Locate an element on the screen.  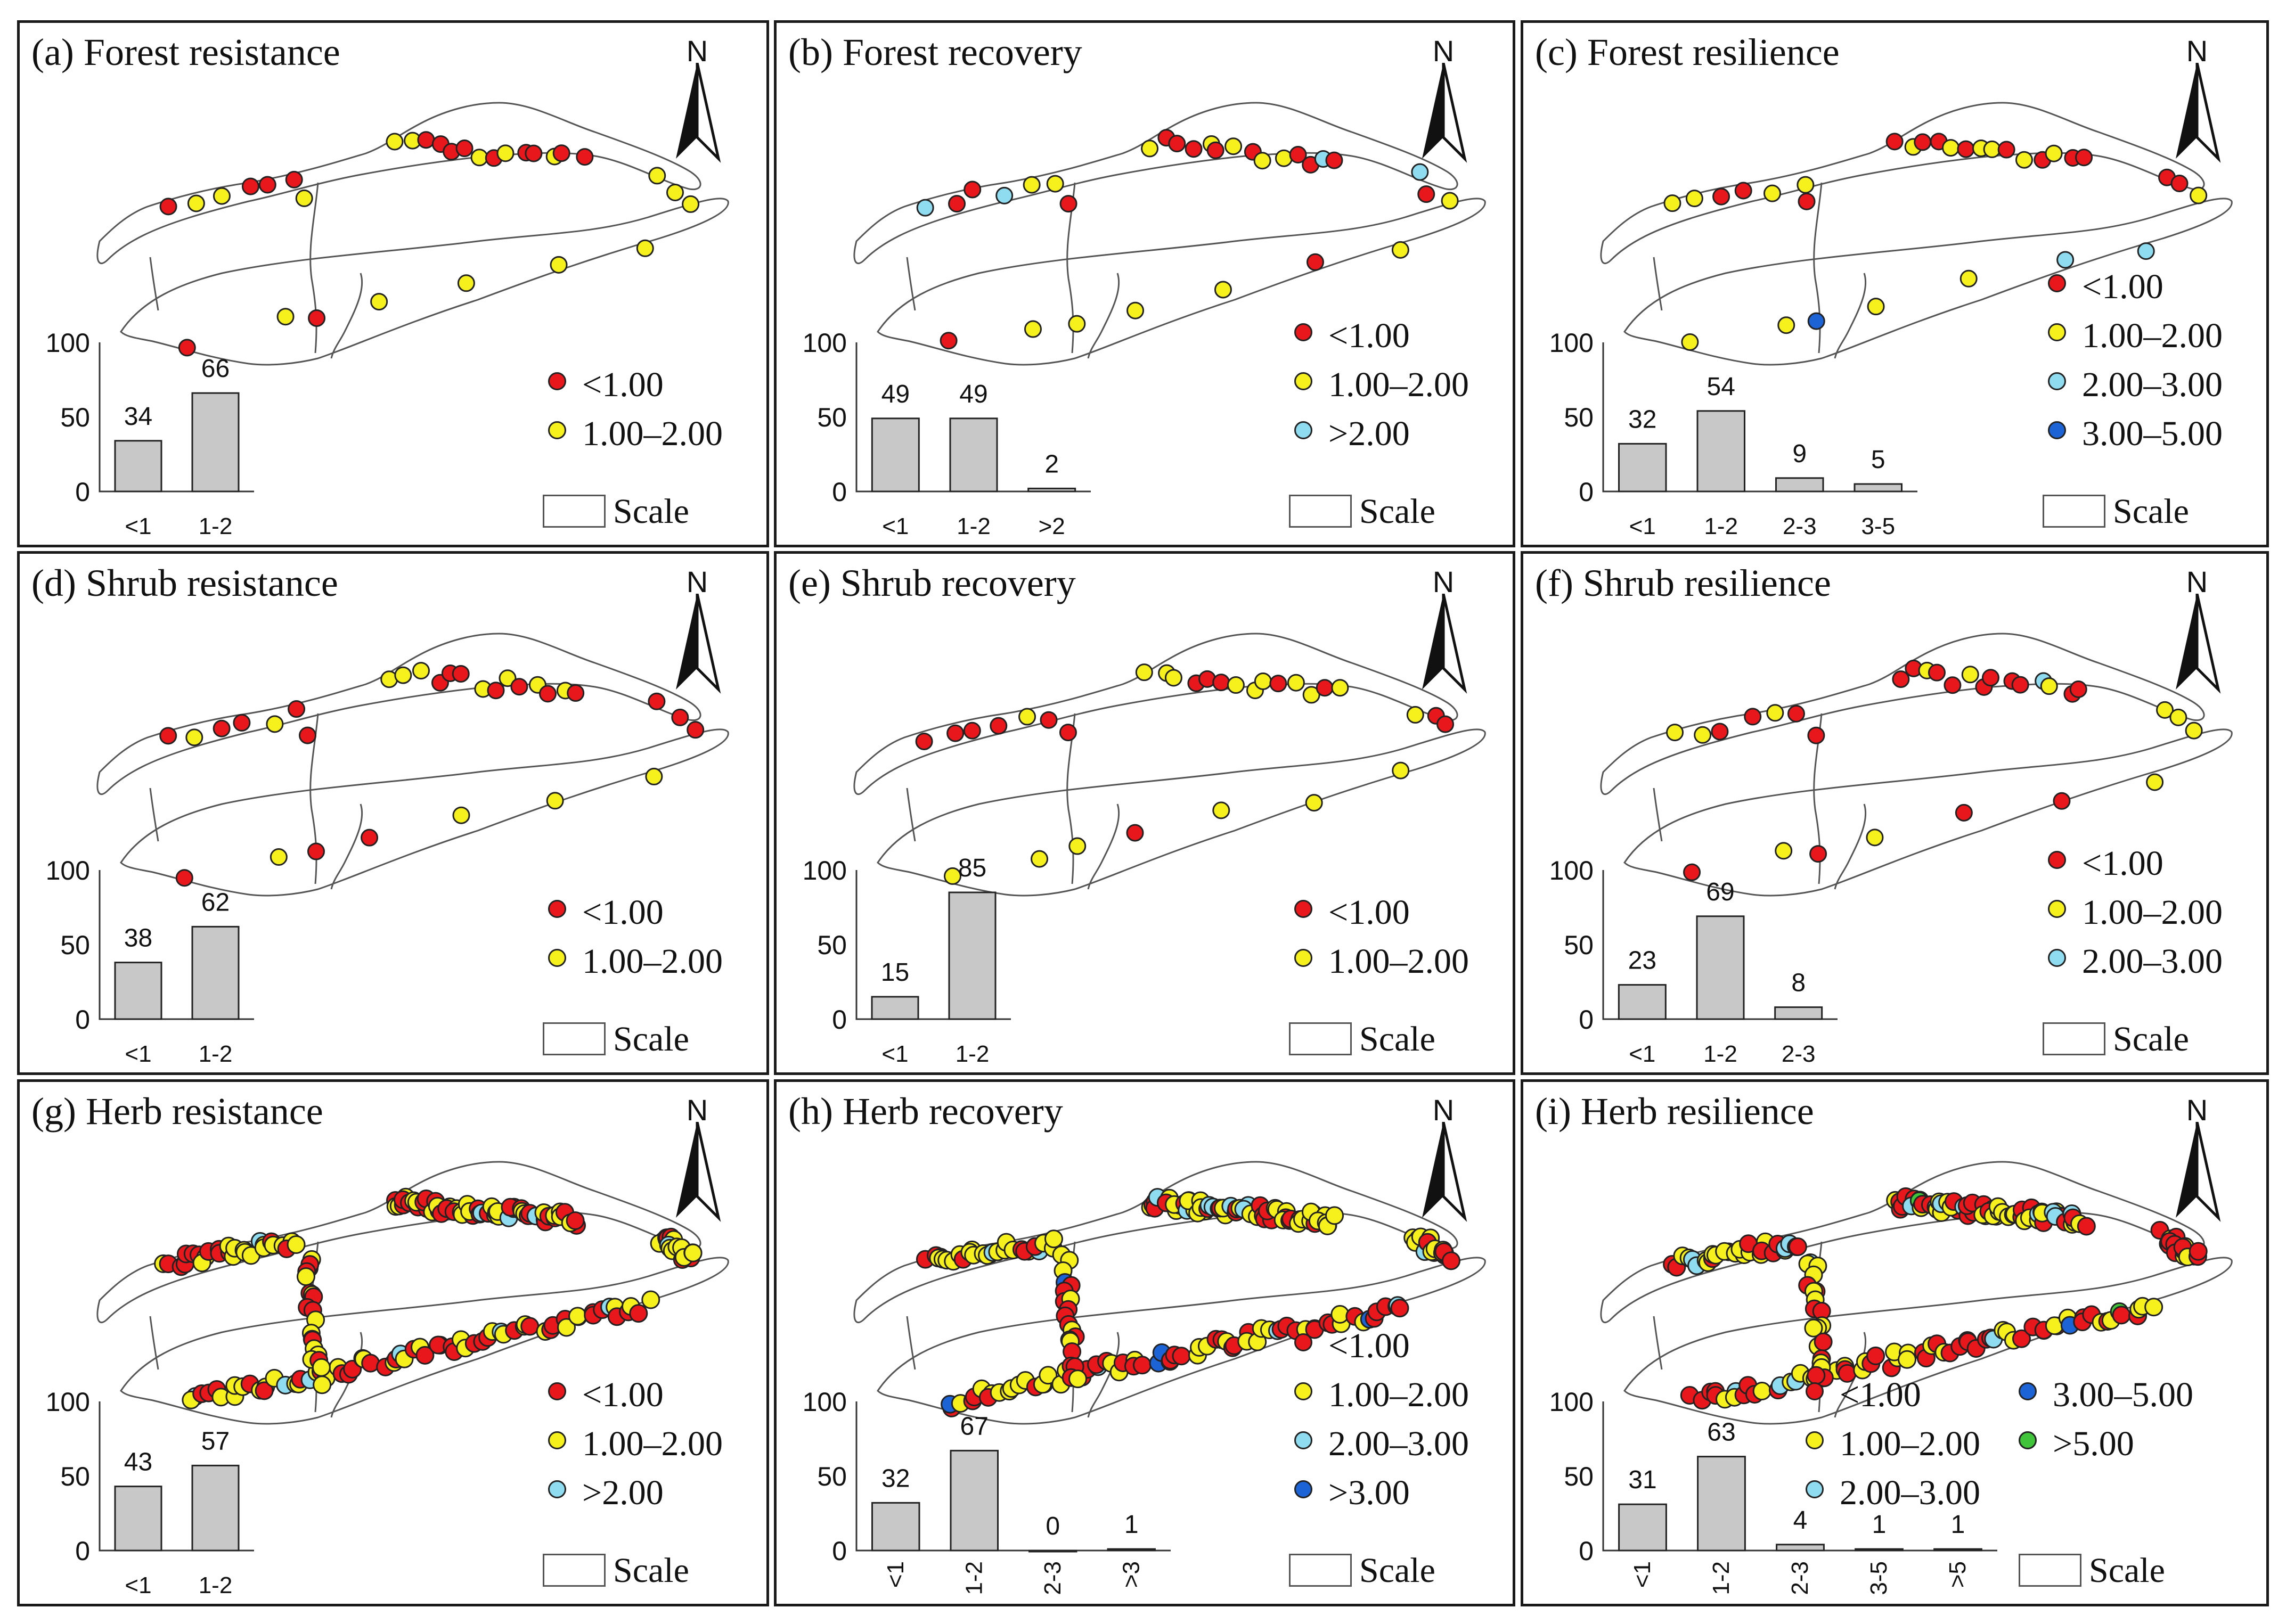
north-label: N is located at coordinates (2197, 1110).